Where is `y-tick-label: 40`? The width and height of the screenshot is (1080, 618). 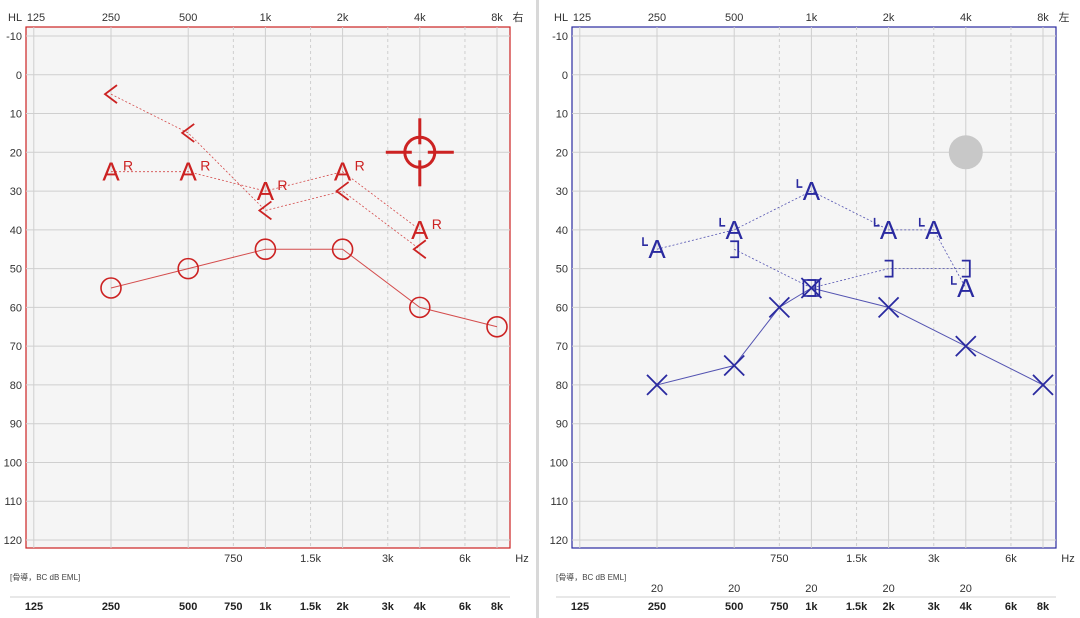 y-tick-label: 40 is located at coordinates (562, 231).